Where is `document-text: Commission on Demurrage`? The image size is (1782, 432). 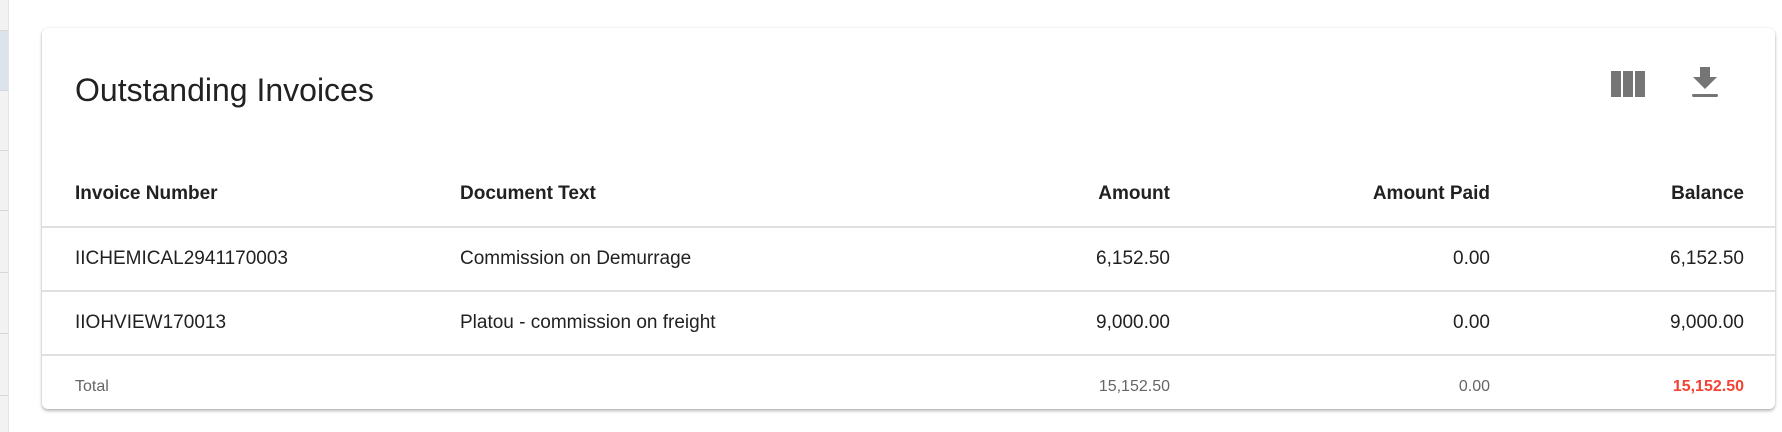
document-text: Commission on Demurrage is located at coordinates (689, 259).